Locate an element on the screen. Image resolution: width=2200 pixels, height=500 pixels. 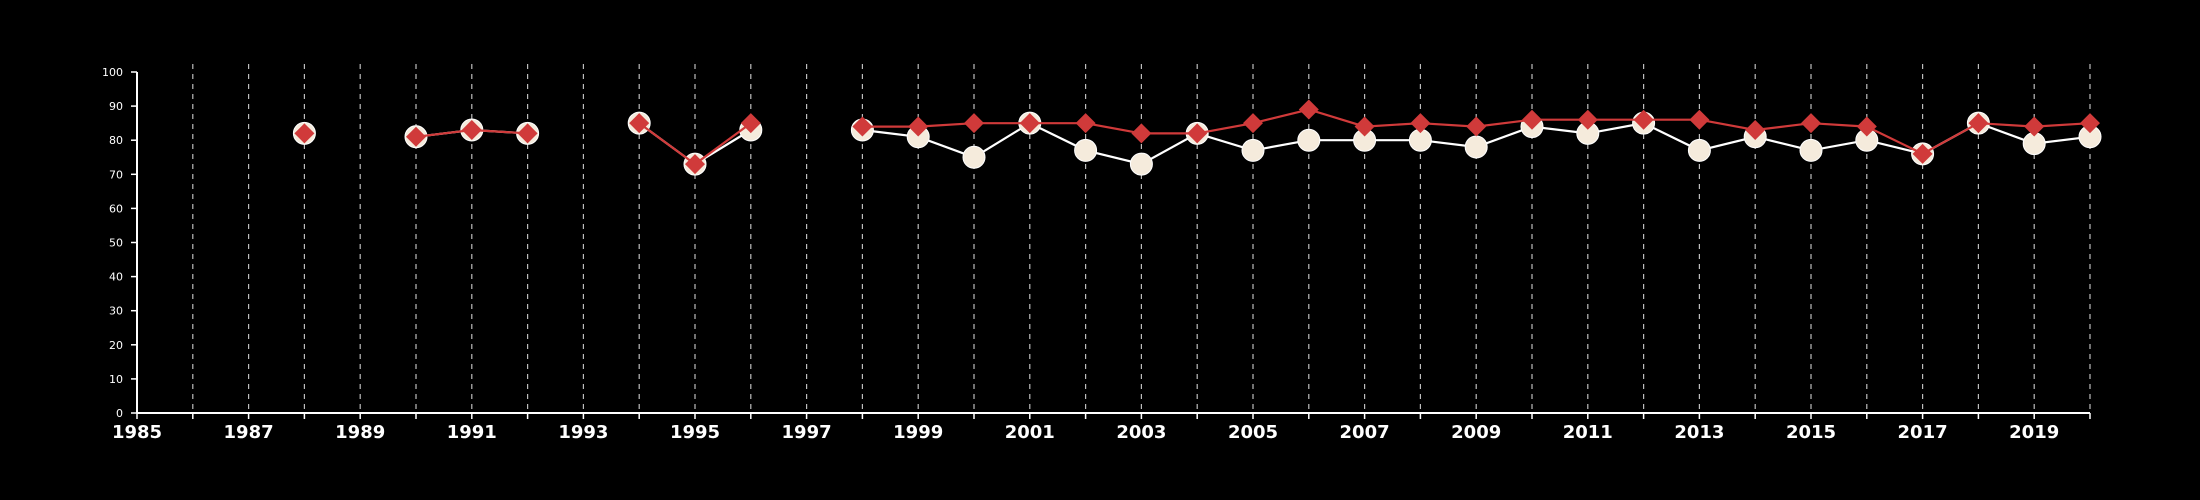
x-tick-label: 2005 is located at coordinates (1253, 432).